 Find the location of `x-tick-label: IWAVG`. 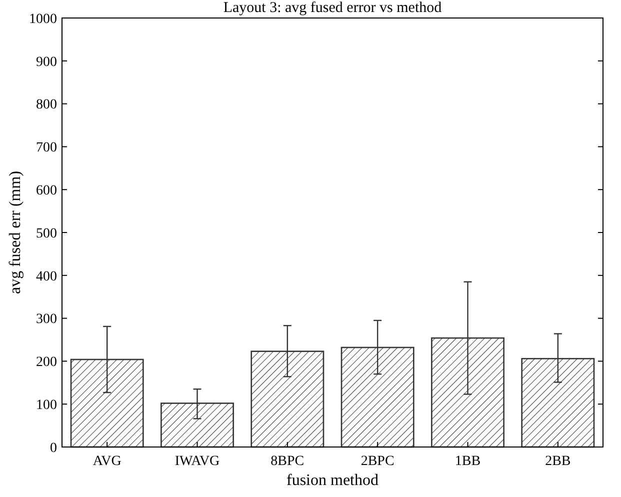

x-tick-label: IWAVG is located at coordinates (197, 461).